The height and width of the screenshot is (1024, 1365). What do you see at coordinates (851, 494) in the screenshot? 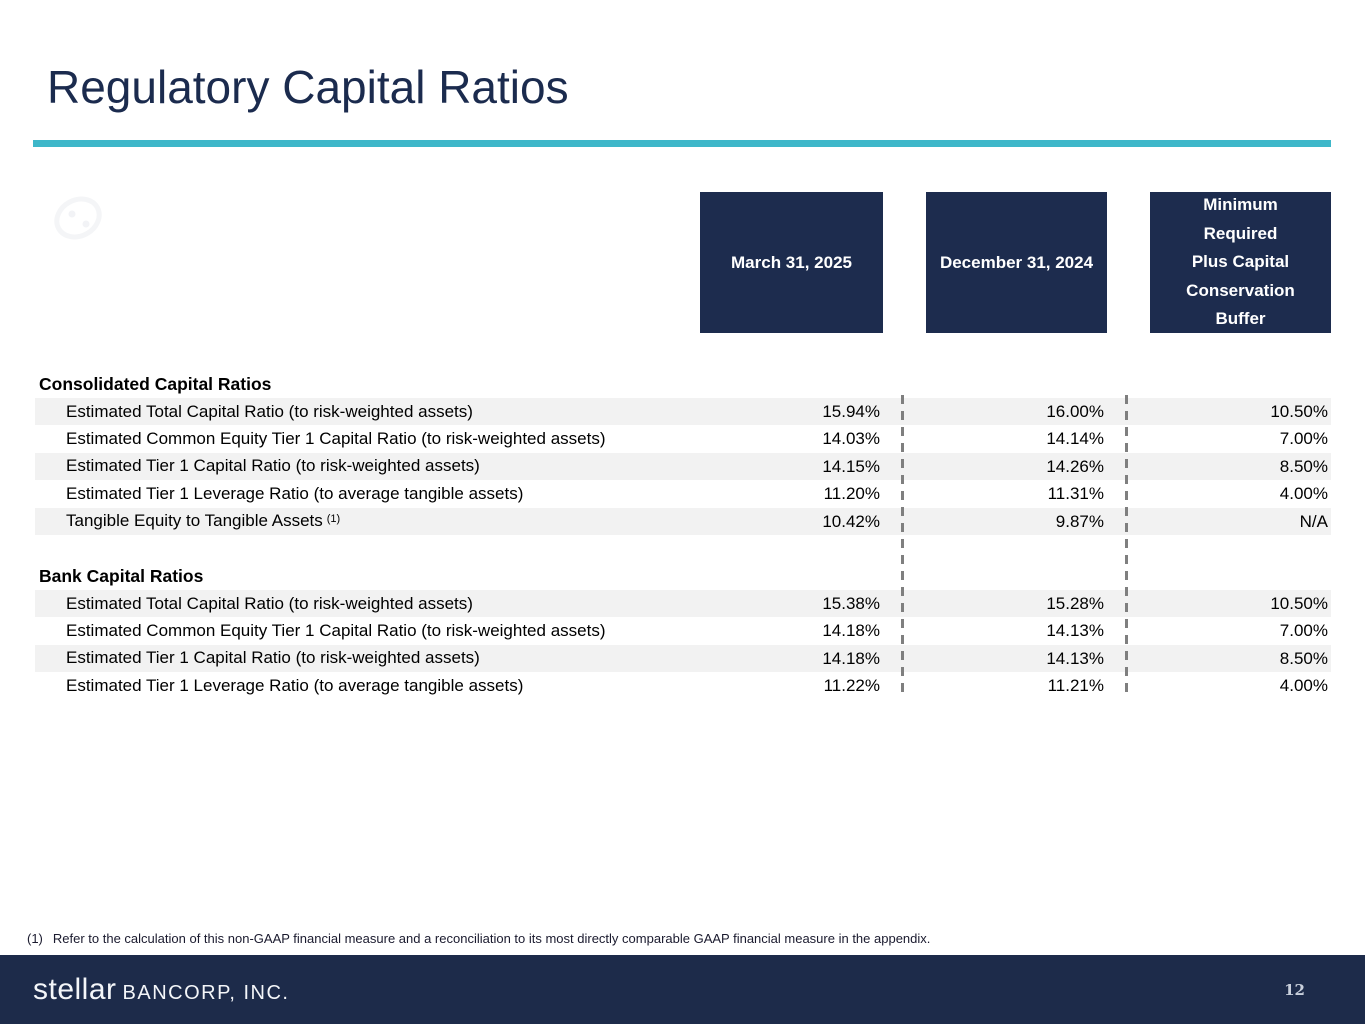
I see `row-value-march: 11.20%` at bounding box center [851, 494].